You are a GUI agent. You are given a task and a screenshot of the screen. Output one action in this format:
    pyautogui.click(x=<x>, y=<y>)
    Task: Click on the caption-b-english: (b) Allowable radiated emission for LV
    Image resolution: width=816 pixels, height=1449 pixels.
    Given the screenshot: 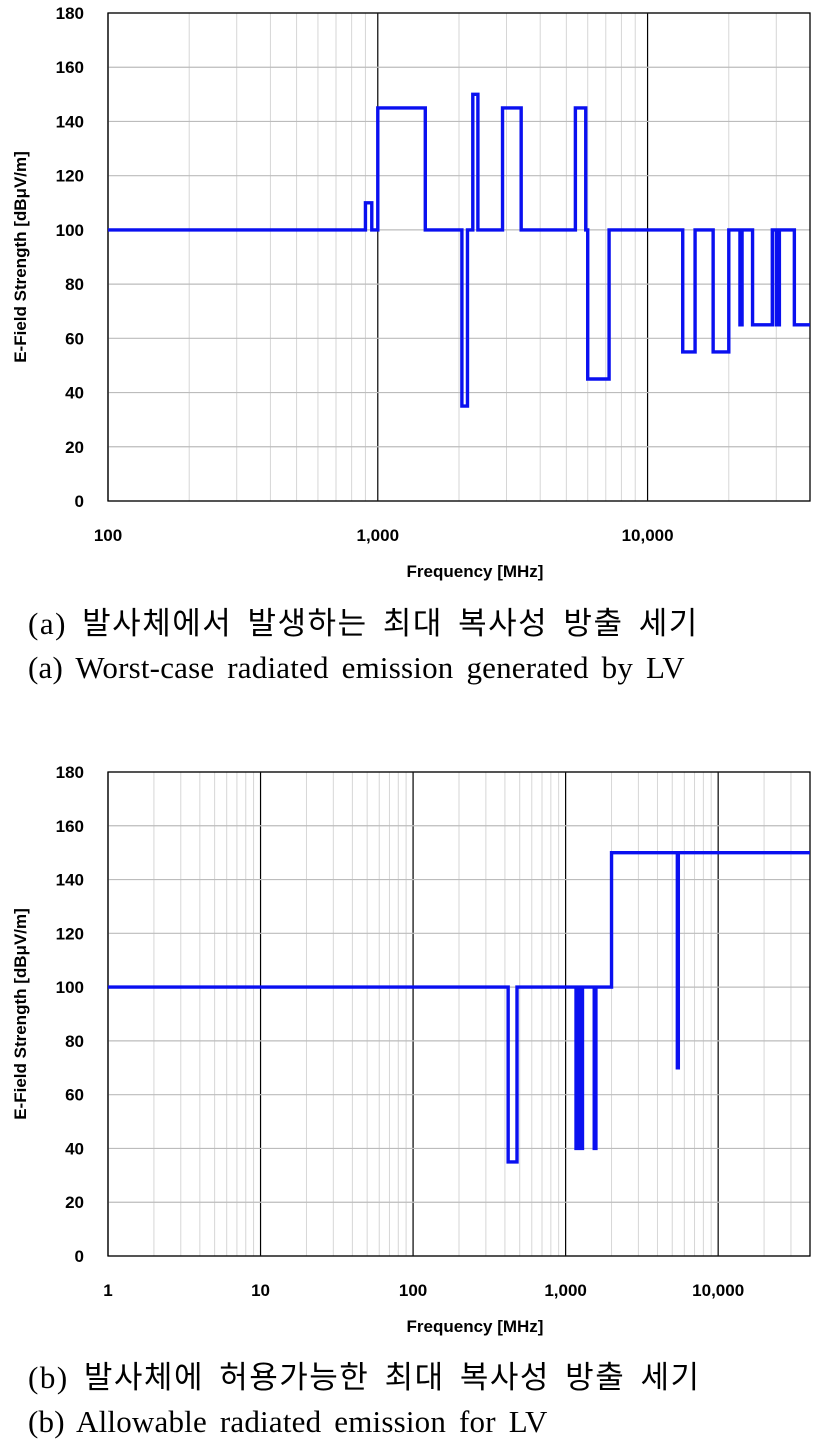 What is the action you would take?
    pyautogui.click(x=288, y=1421)
    